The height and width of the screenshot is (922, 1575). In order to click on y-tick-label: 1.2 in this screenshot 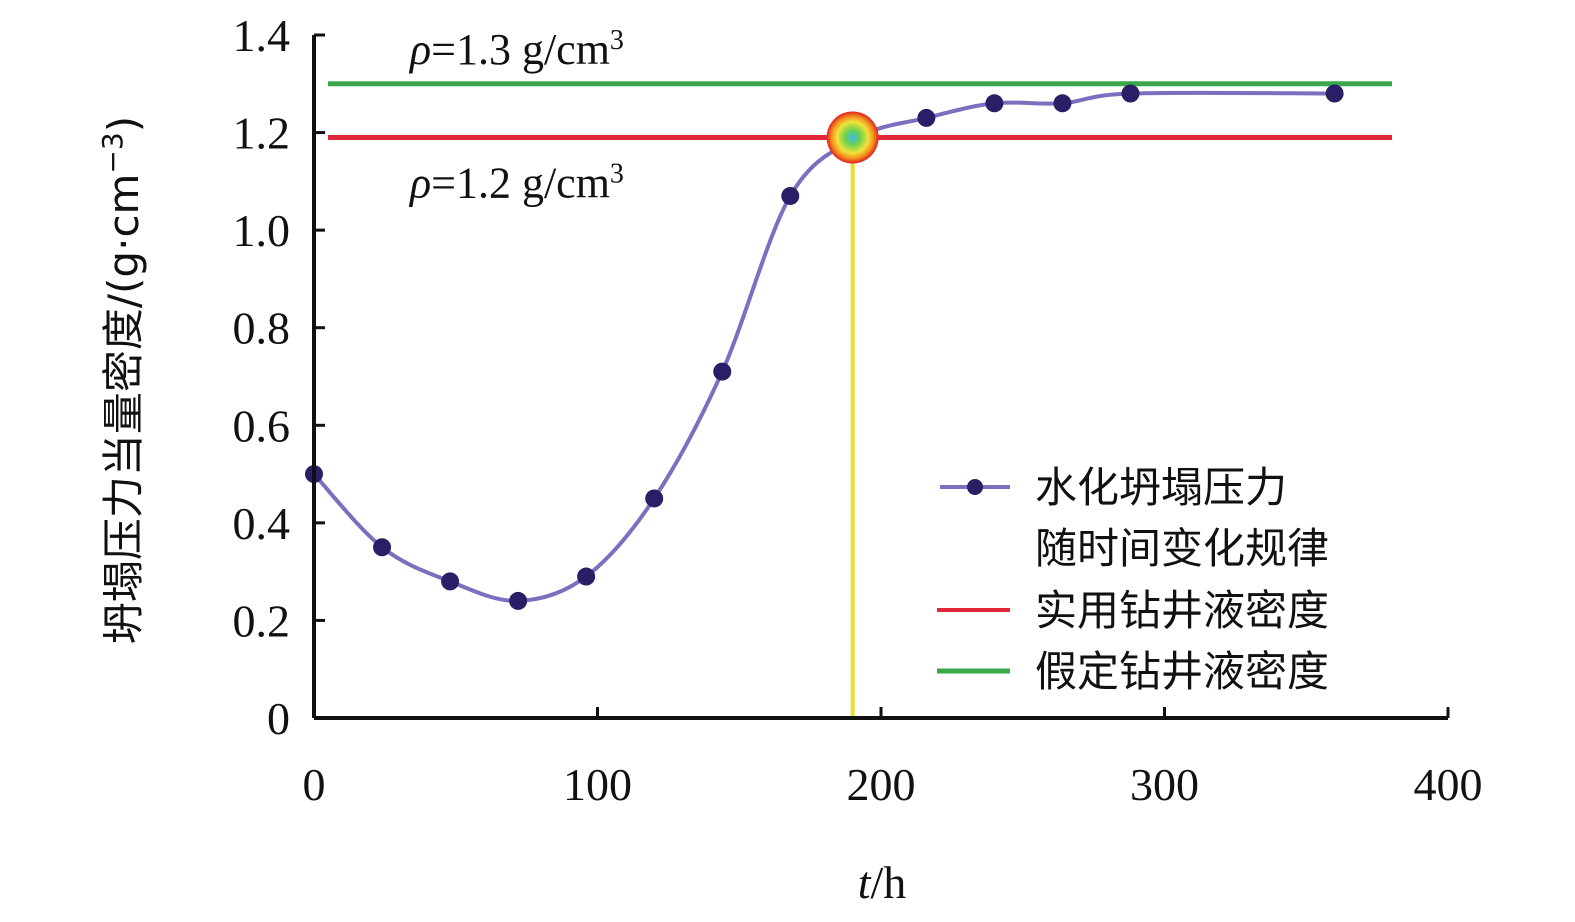, I will do `click(262, 133)`.